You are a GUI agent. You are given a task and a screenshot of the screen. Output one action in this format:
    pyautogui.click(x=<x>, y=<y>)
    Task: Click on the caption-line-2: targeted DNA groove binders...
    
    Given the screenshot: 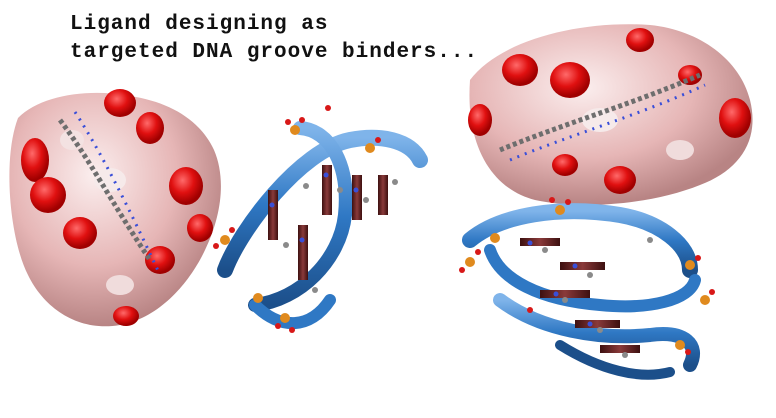 What is the action you would take?
    pyautogui.click(x=274, y=52)
    